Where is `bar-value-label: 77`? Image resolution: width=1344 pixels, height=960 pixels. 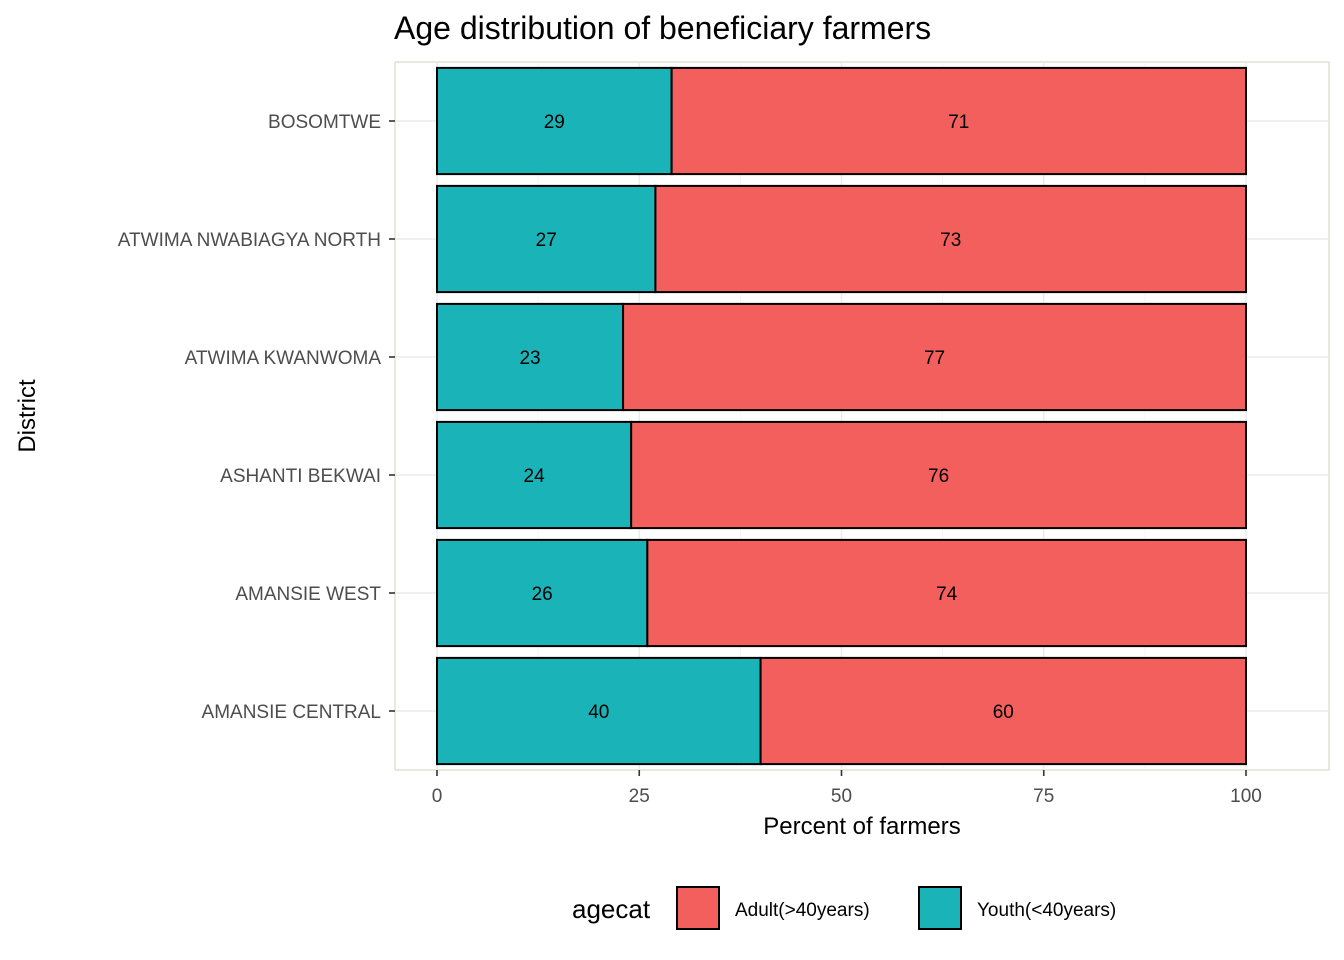 bar-value-label: 77 is located at coordinates (934, 358).